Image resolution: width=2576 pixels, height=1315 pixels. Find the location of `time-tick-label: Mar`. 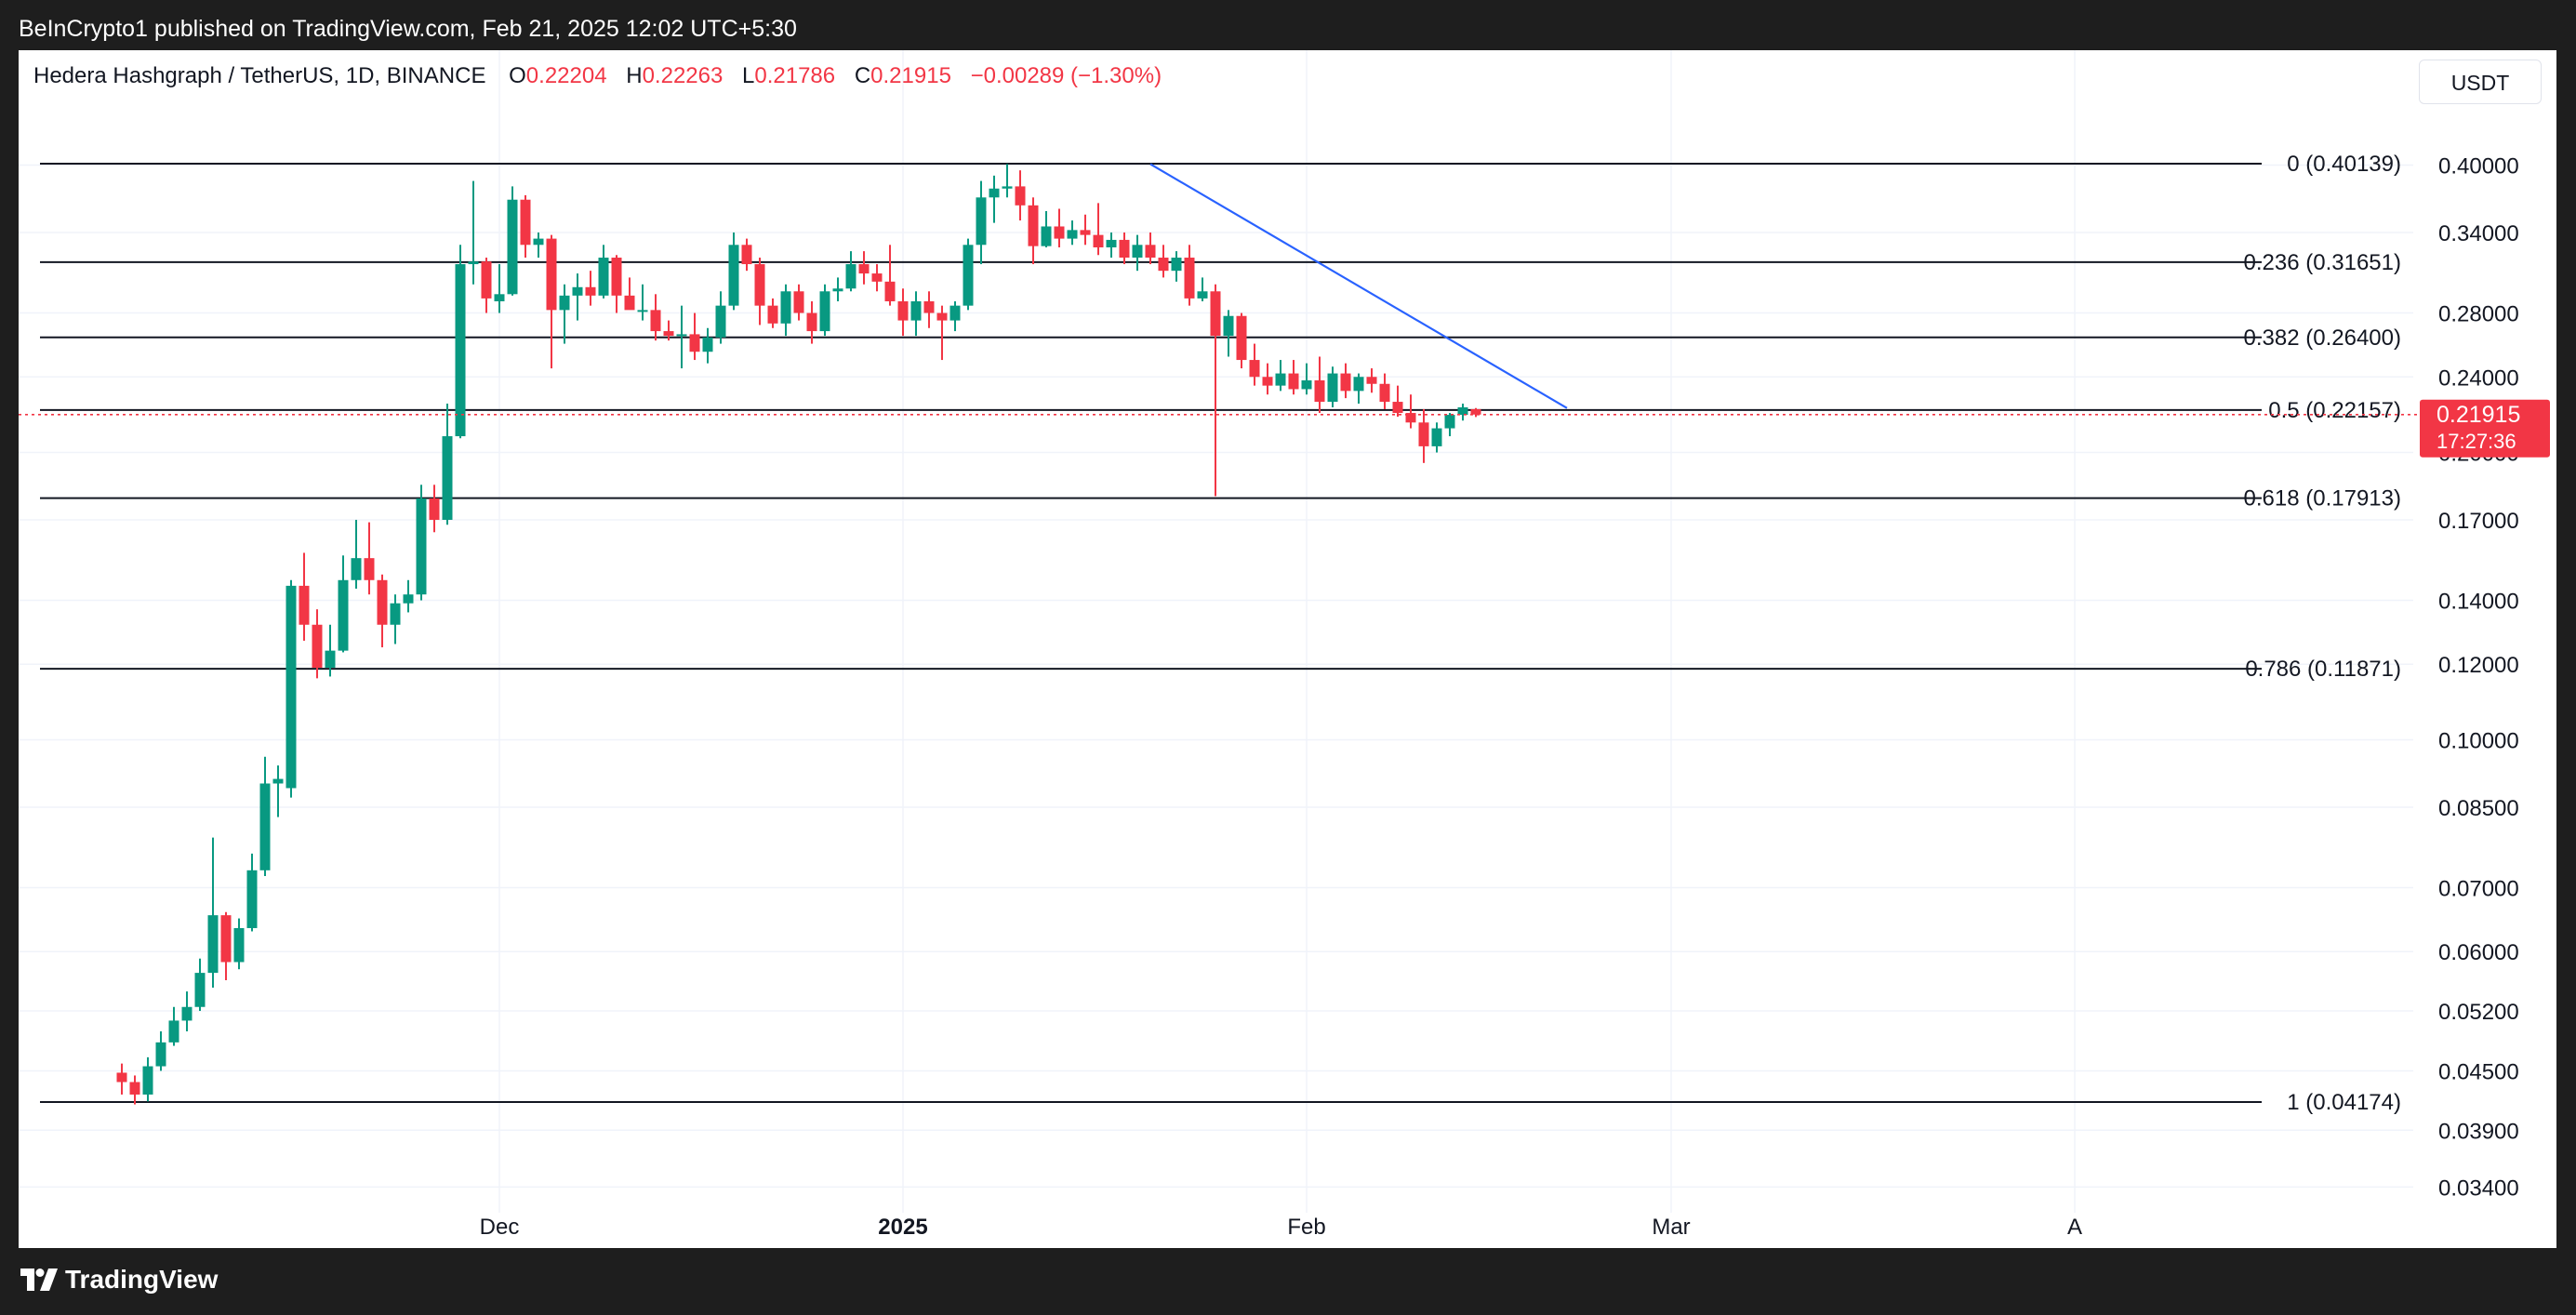

time-tick-label: Mar is located at coordinates (1671, 1227).